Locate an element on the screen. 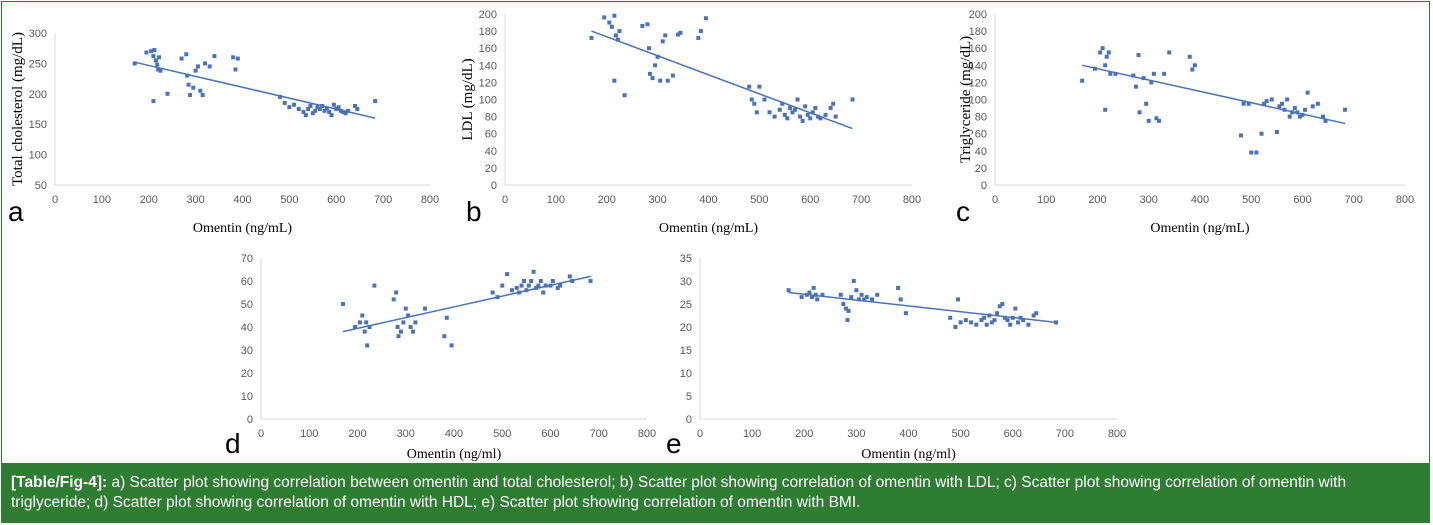 The width and height of the screenshot is (1433, 525). y-tick-label: 20 is located at coordinates (686, 328).